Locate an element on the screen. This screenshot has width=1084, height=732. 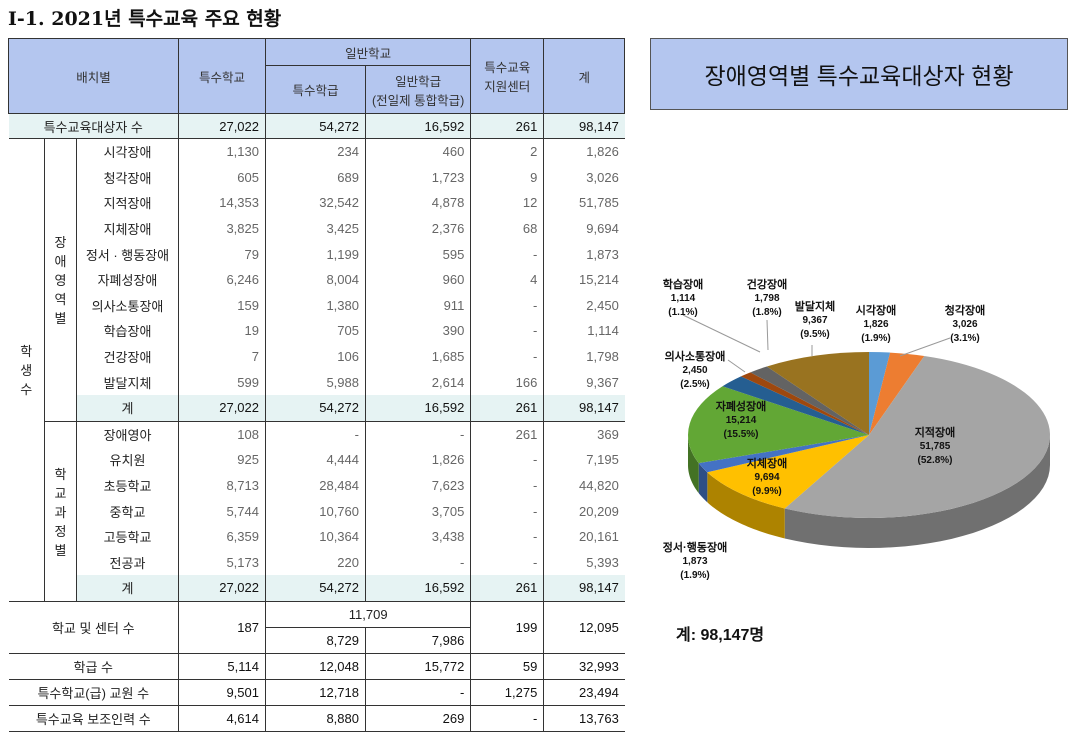
disability-group-label: 장애영역별 is located at coordinates (60, 280).